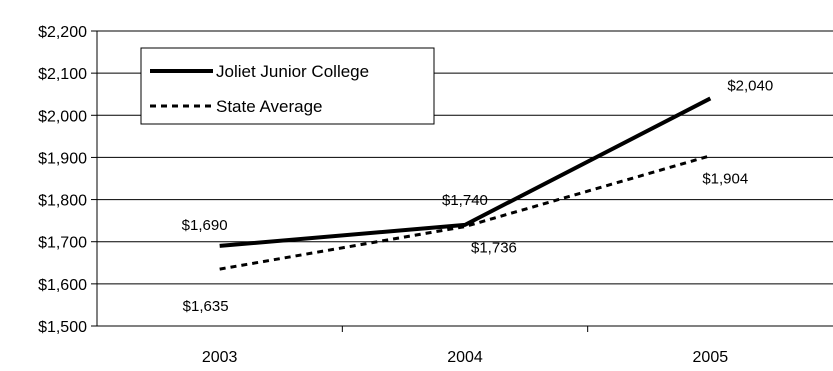 The height and width of the screenshot is (371, 833). I want to click on y-tick-label: $1,800, so click(62, 201).